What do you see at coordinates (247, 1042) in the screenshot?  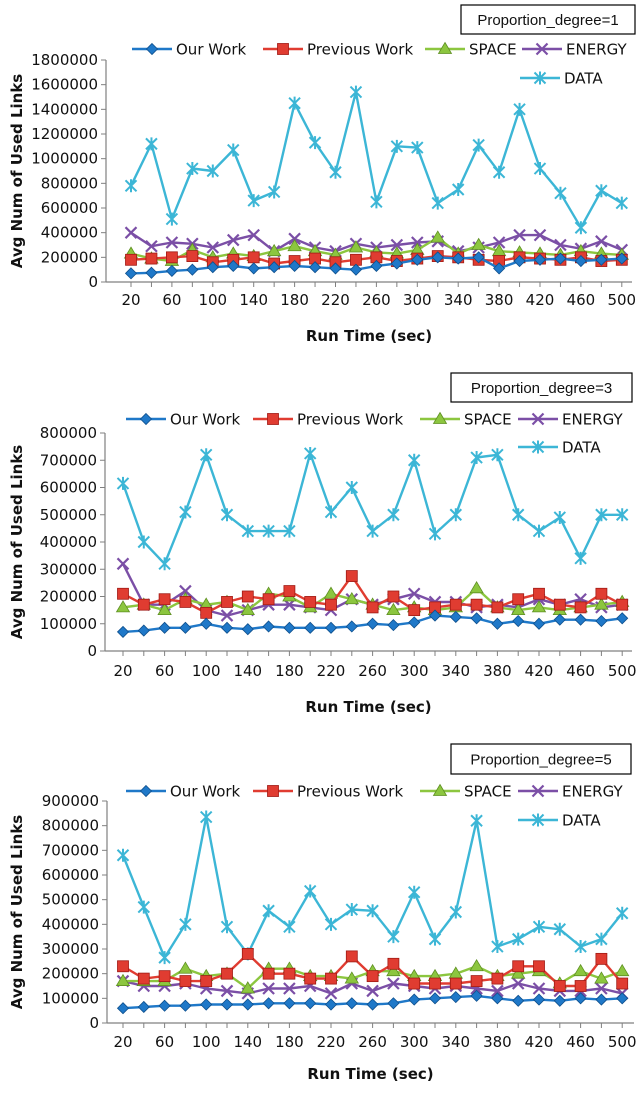 I see `x-tick-label: 140` at bounding box center [247, 1042].